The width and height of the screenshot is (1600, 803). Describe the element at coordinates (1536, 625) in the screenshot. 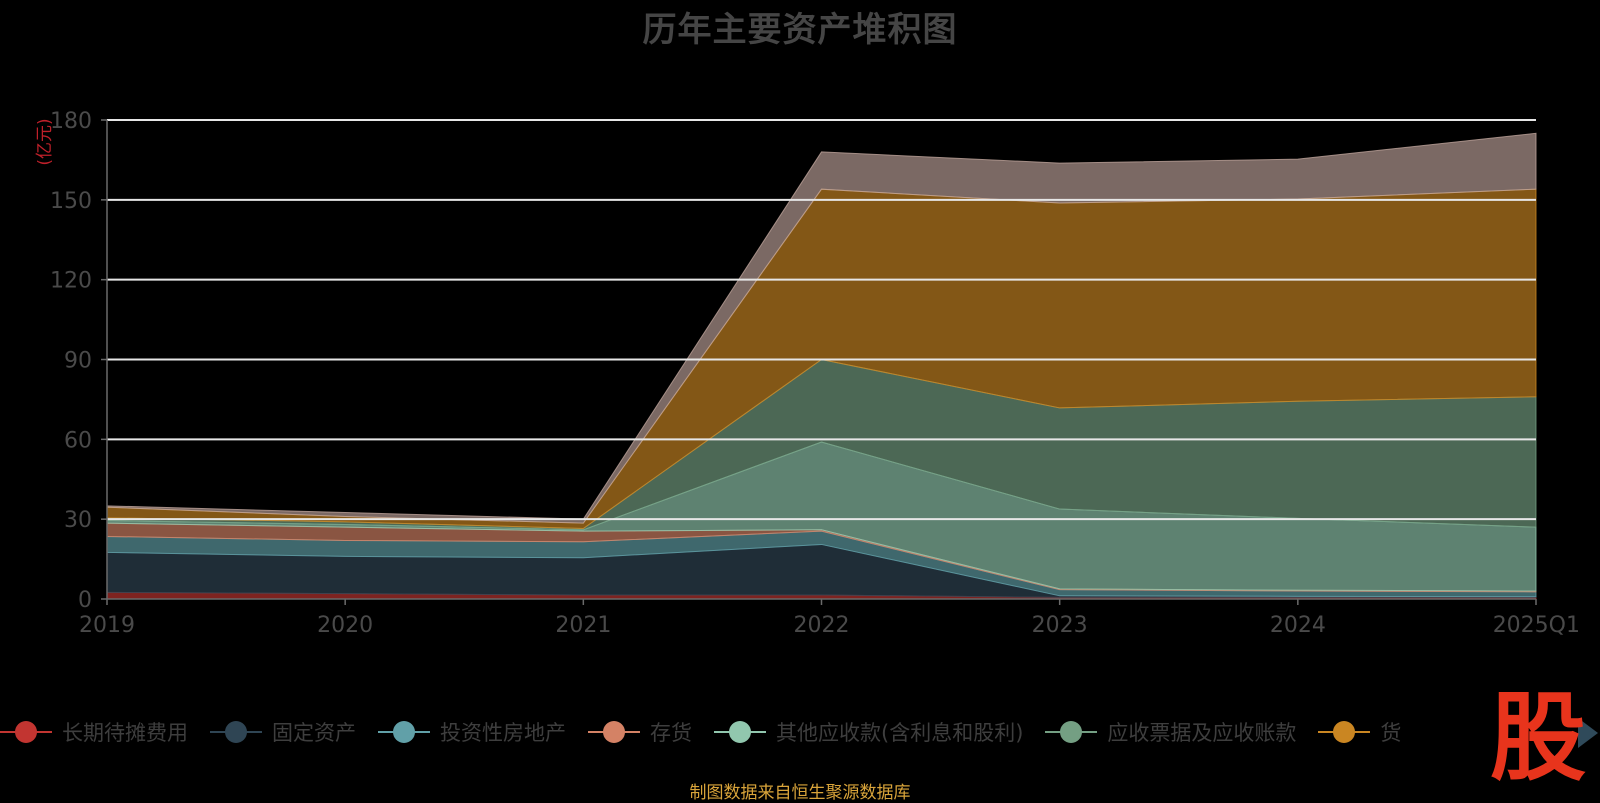

I see `x-tick-label: 2025Q1` at that location.